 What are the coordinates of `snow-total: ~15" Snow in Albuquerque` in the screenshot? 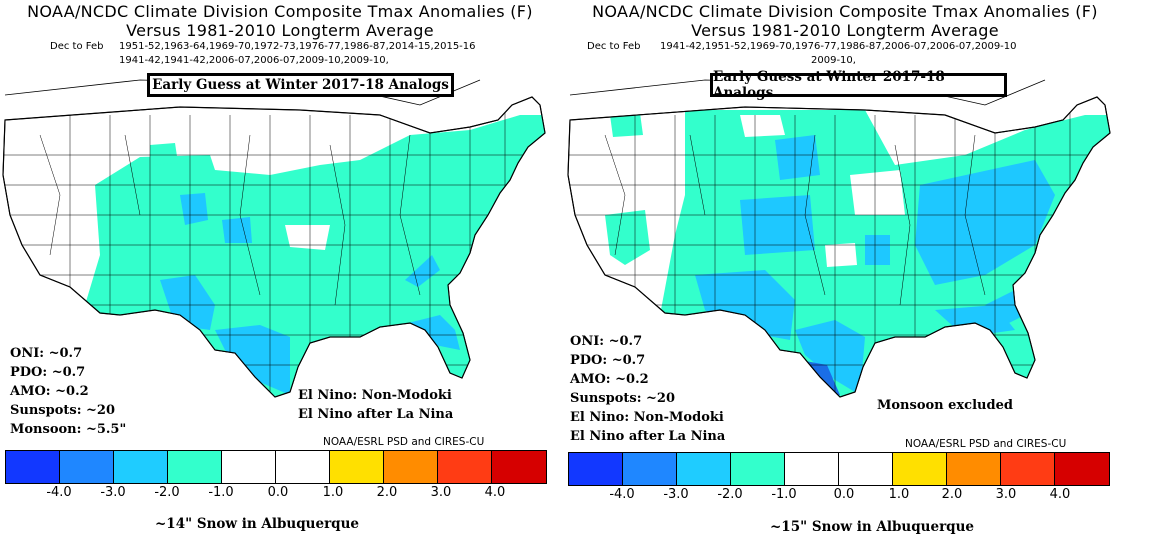 It's located at (872, 527).